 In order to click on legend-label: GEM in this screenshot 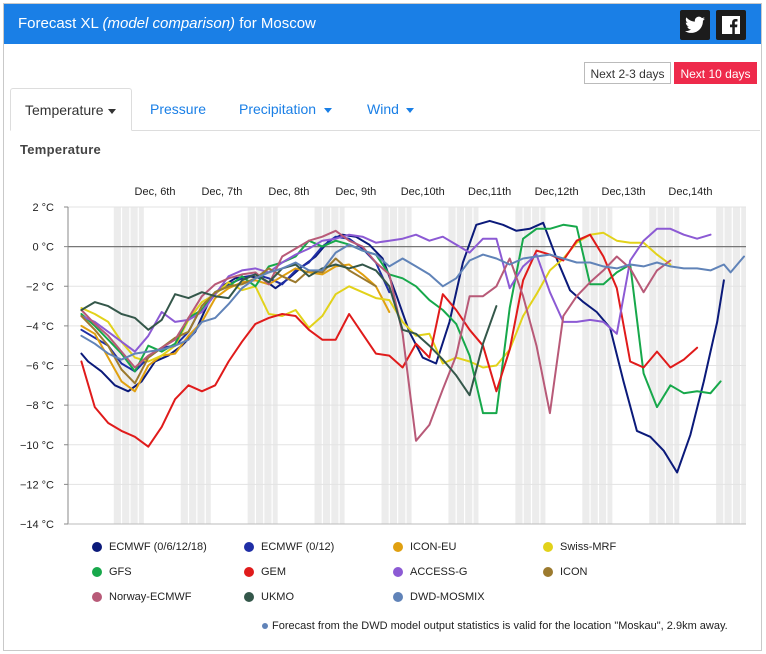, I will do `click(274, 572)`.